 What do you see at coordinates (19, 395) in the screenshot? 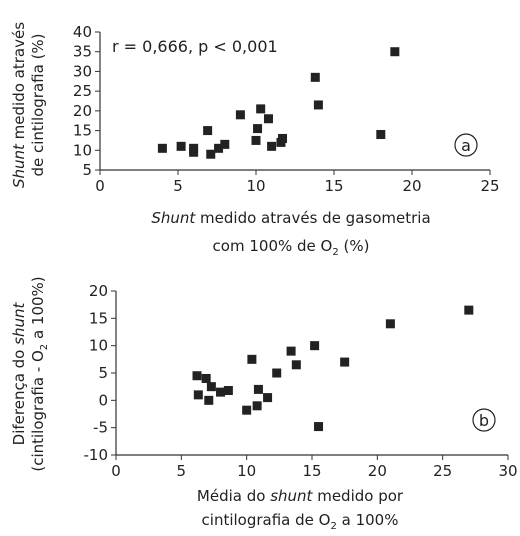
I see `panel-b-ylabel-line1-pre: Diferença do` at bounding box center [19, 395].